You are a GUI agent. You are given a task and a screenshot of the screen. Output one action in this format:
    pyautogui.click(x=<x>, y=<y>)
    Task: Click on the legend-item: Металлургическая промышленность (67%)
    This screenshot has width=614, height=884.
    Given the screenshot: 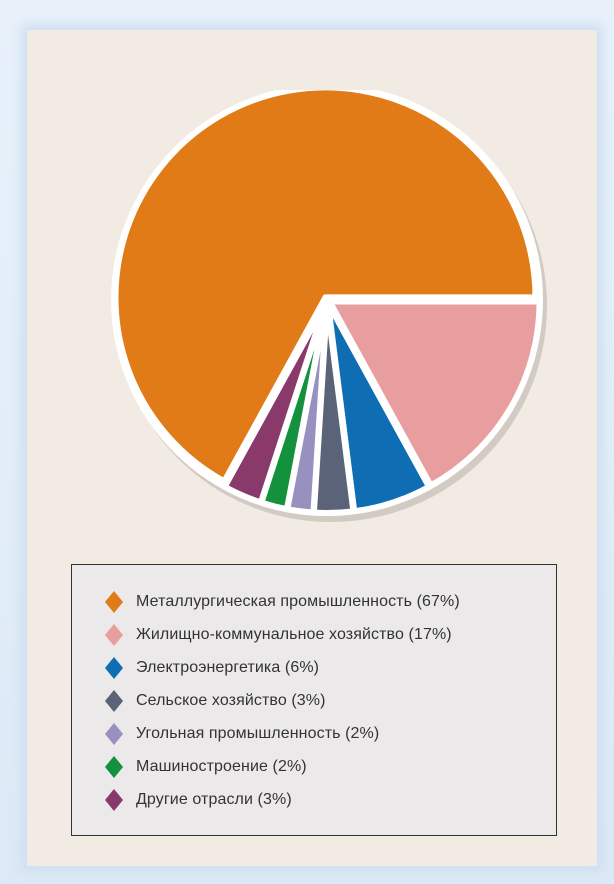 What is the action you would take?
    pyautogui.click(x=330, y=602)
    